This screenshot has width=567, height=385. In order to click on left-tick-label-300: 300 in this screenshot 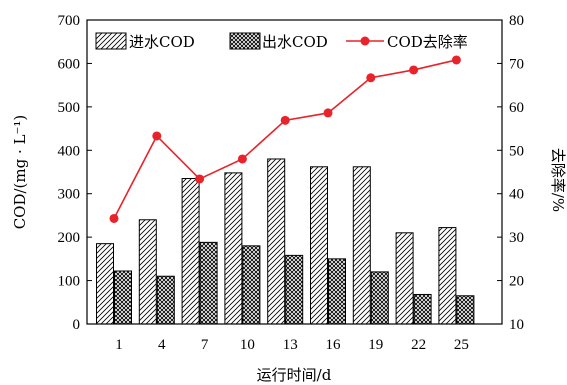, I will do `click(69, 195)`.